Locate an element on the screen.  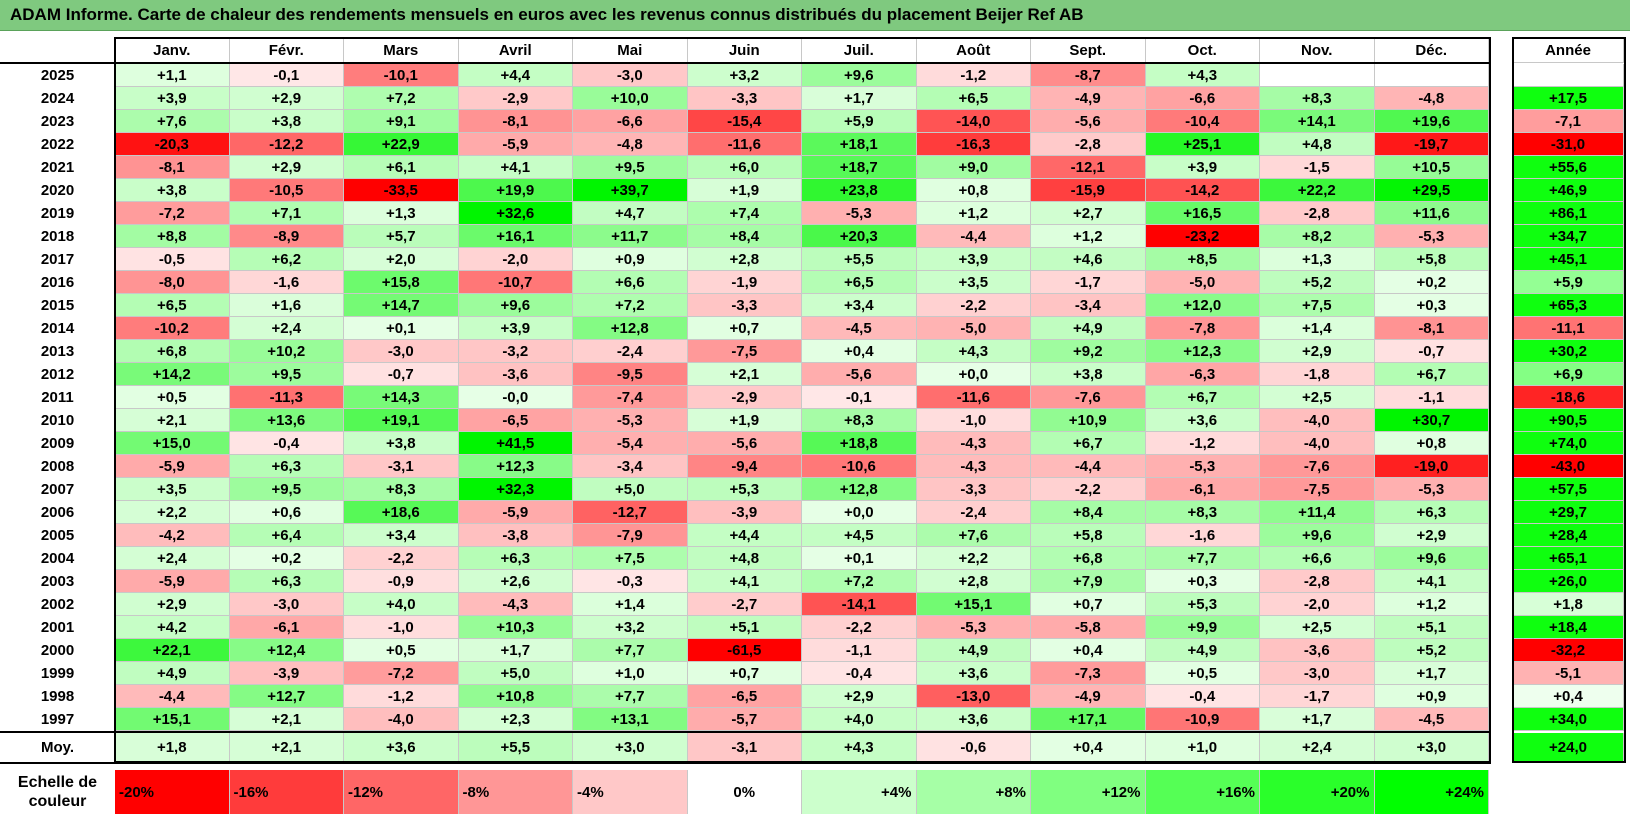
year-label: 2008 is located at coordinates (57, 466).